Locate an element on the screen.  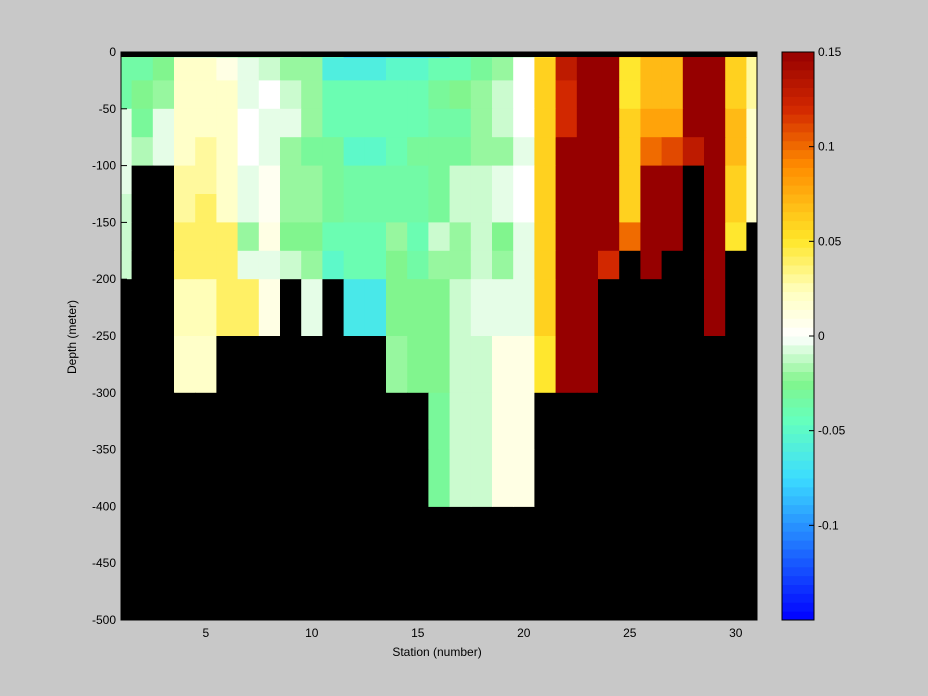
x-axis: 5 10 15 20 25 30 is located at coordinates (472, 627).